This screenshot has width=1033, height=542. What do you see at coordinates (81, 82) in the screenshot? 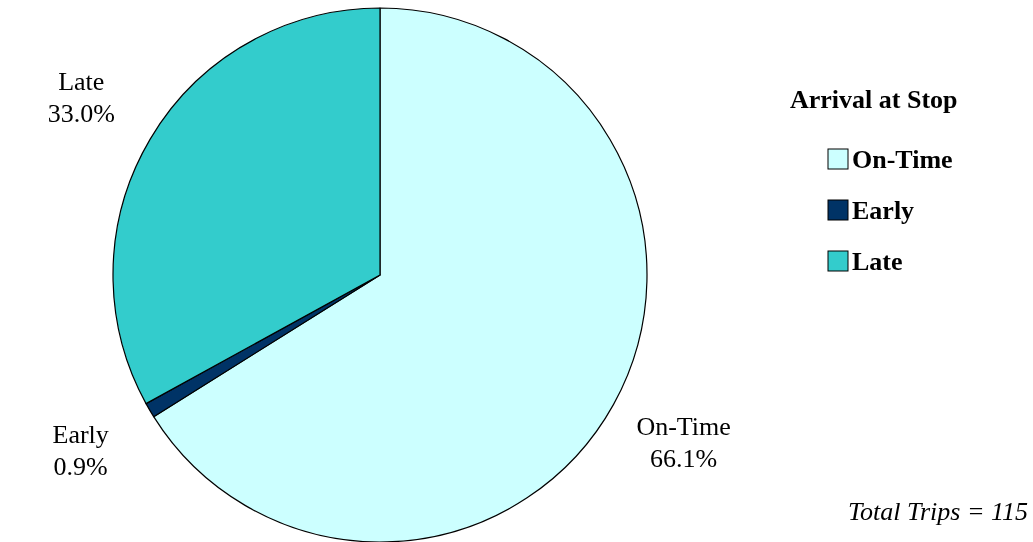
I see `slice-label: Late` at bounding box center [81, 82].